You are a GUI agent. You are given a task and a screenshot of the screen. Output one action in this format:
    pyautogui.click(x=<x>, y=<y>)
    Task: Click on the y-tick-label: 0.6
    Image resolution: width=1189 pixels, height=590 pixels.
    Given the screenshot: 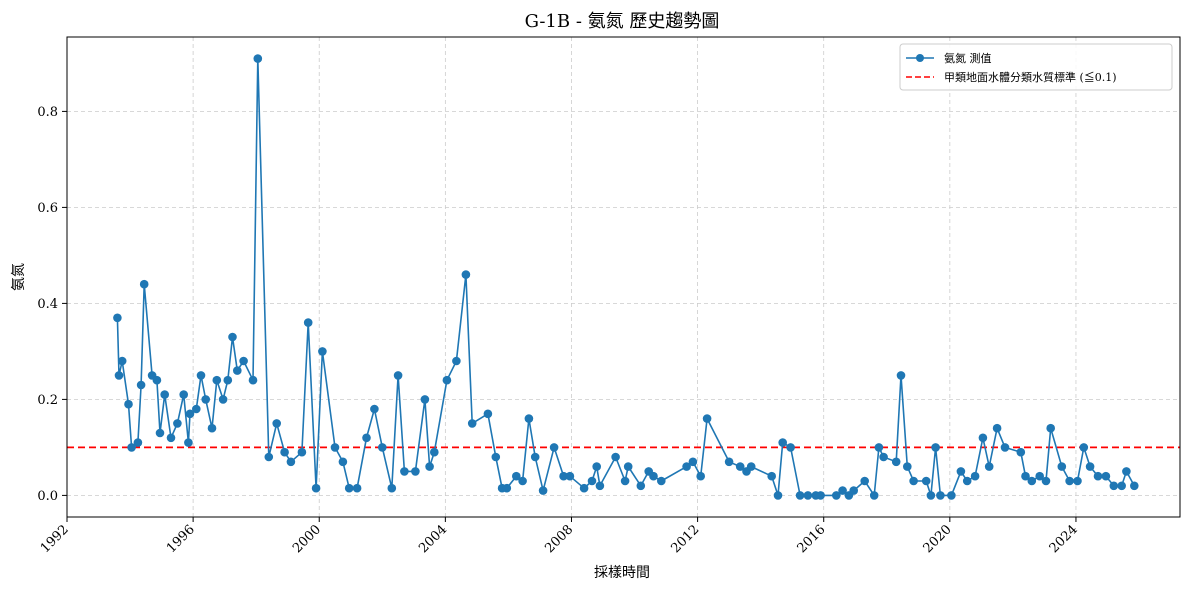 What is the action you would take?
    pyautogui.click(x=47, y=208)
    